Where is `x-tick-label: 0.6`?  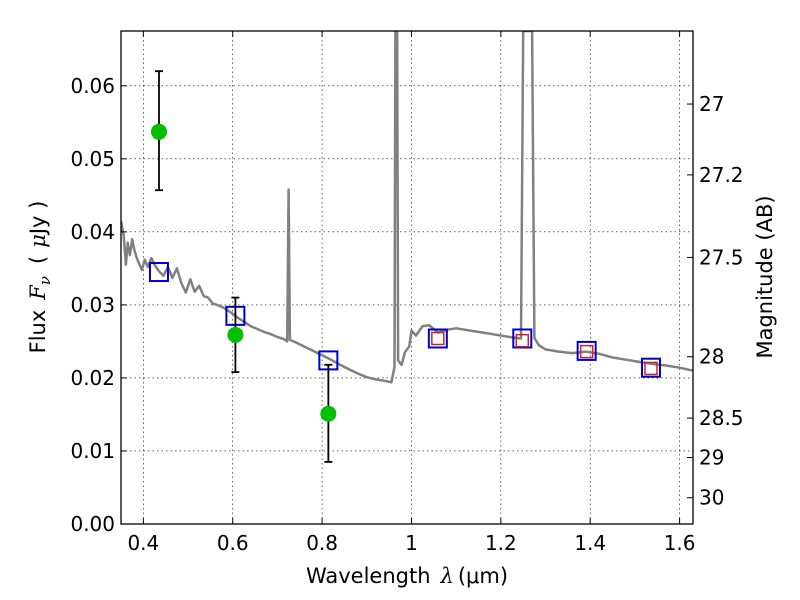
x-tick-label: 0.6 is located at coordinates (233, 543).